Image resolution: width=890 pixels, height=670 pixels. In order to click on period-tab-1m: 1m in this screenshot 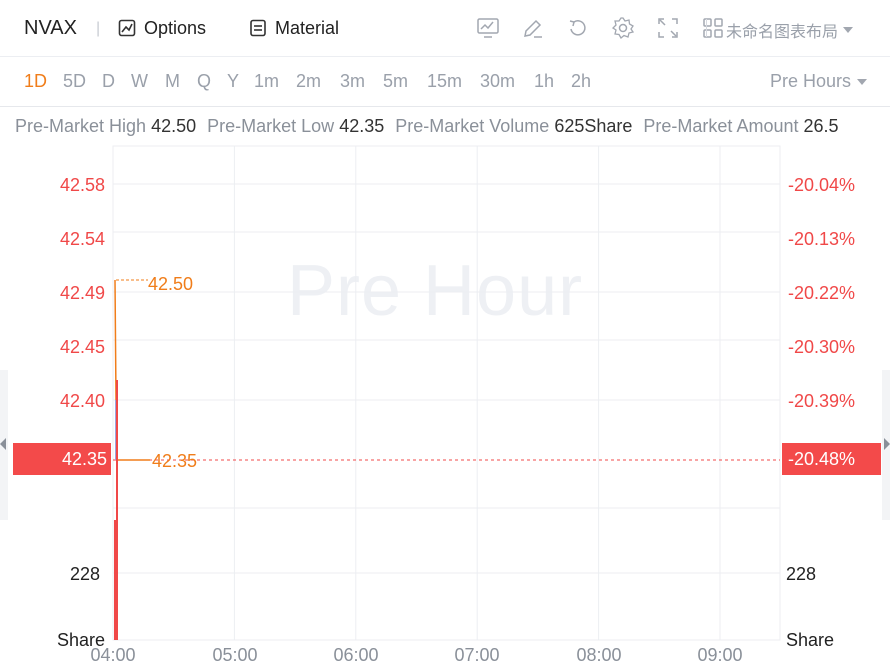, I will do `click(267, 81)`.